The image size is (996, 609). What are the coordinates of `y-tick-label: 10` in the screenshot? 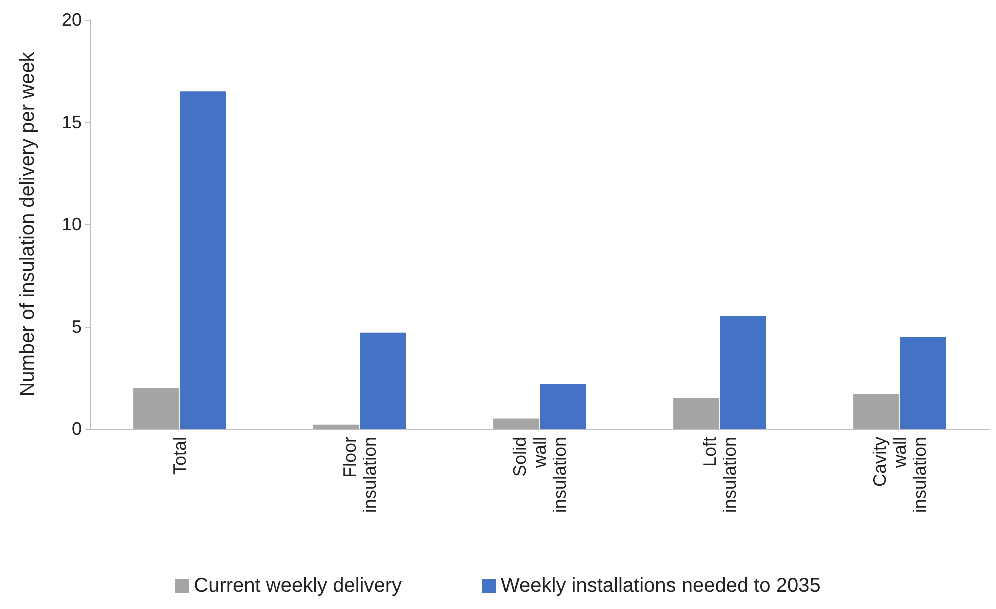 It's located at (72, 224).